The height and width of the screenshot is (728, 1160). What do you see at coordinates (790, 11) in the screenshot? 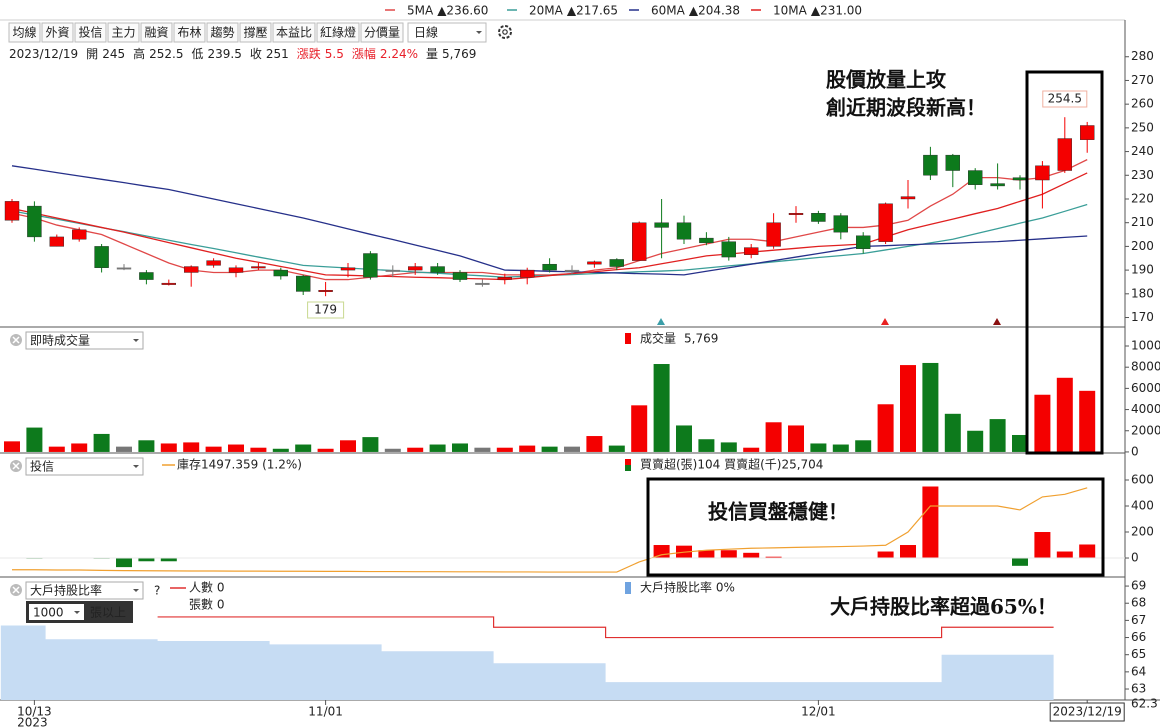
I see `legend-label: 10MA` at bounding box center [790, 11].